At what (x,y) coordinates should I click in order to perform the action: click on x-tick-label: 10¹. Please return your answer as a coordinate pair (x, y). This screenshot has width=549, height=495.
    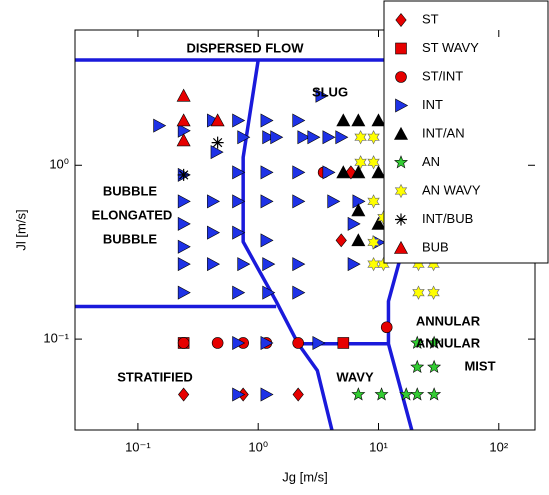
    Looking at the image, I should click on (378, 446).